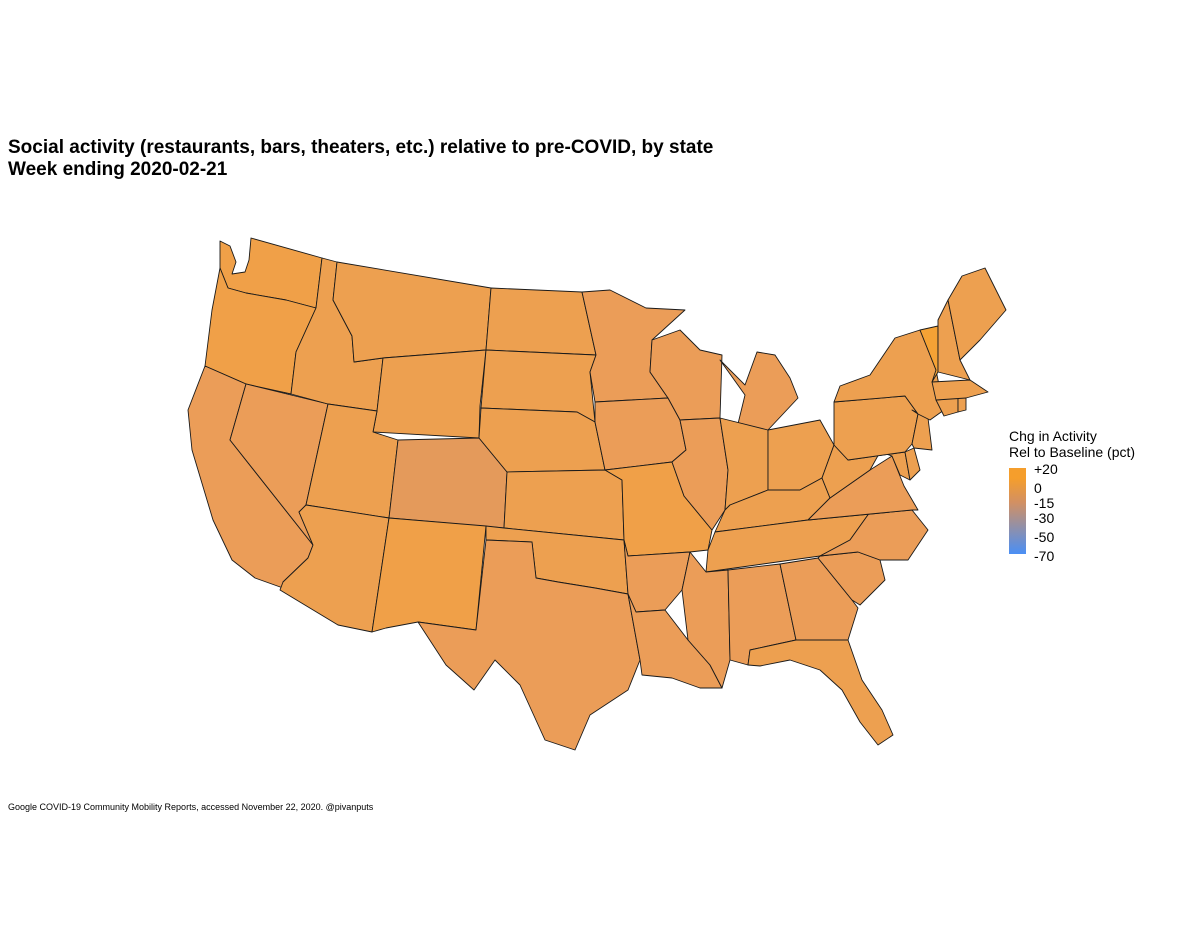 The image size is (1200, 950). Describe the element at coordinates (1046, 469) in the screenshot. I see `legend-label-plus20: +20` at that location.